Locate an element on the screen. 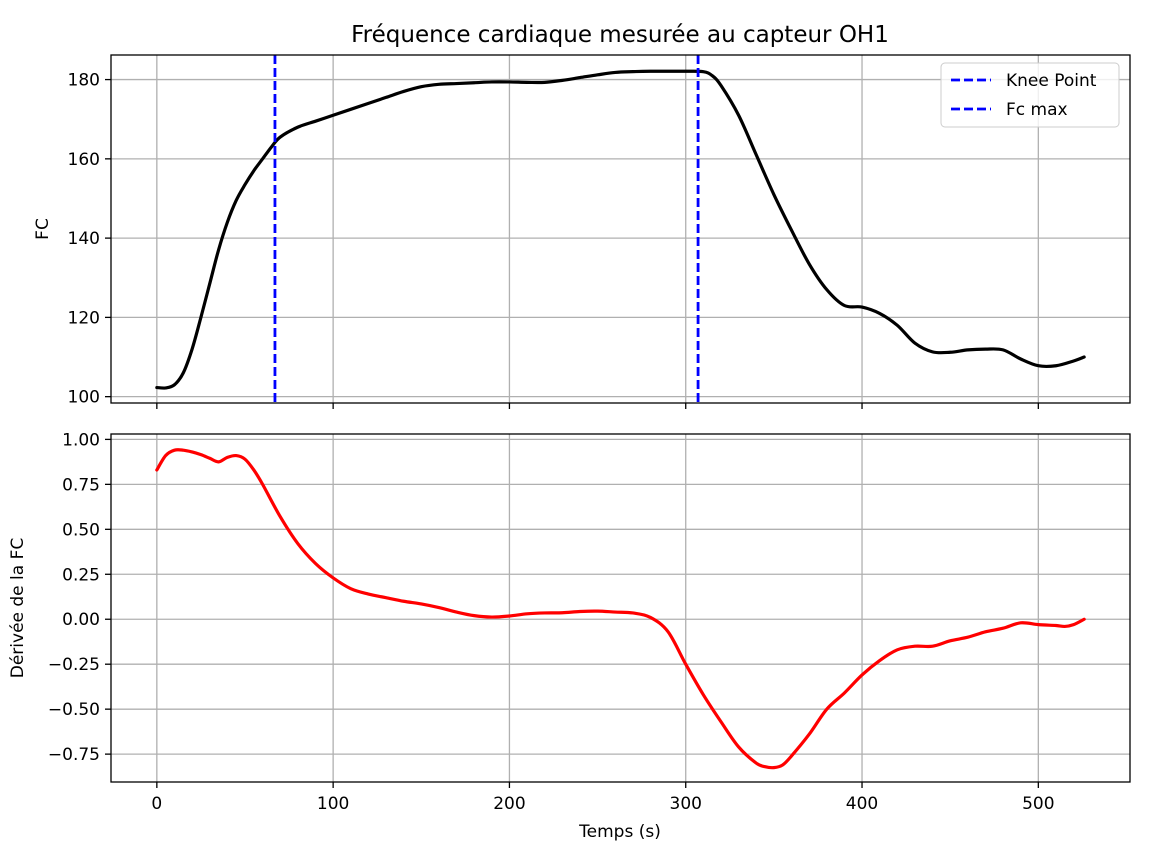 The width and height of the screenshot is (1152, 864). bot-y-tick-label: −0.50 is located at coordinates (74, 710).